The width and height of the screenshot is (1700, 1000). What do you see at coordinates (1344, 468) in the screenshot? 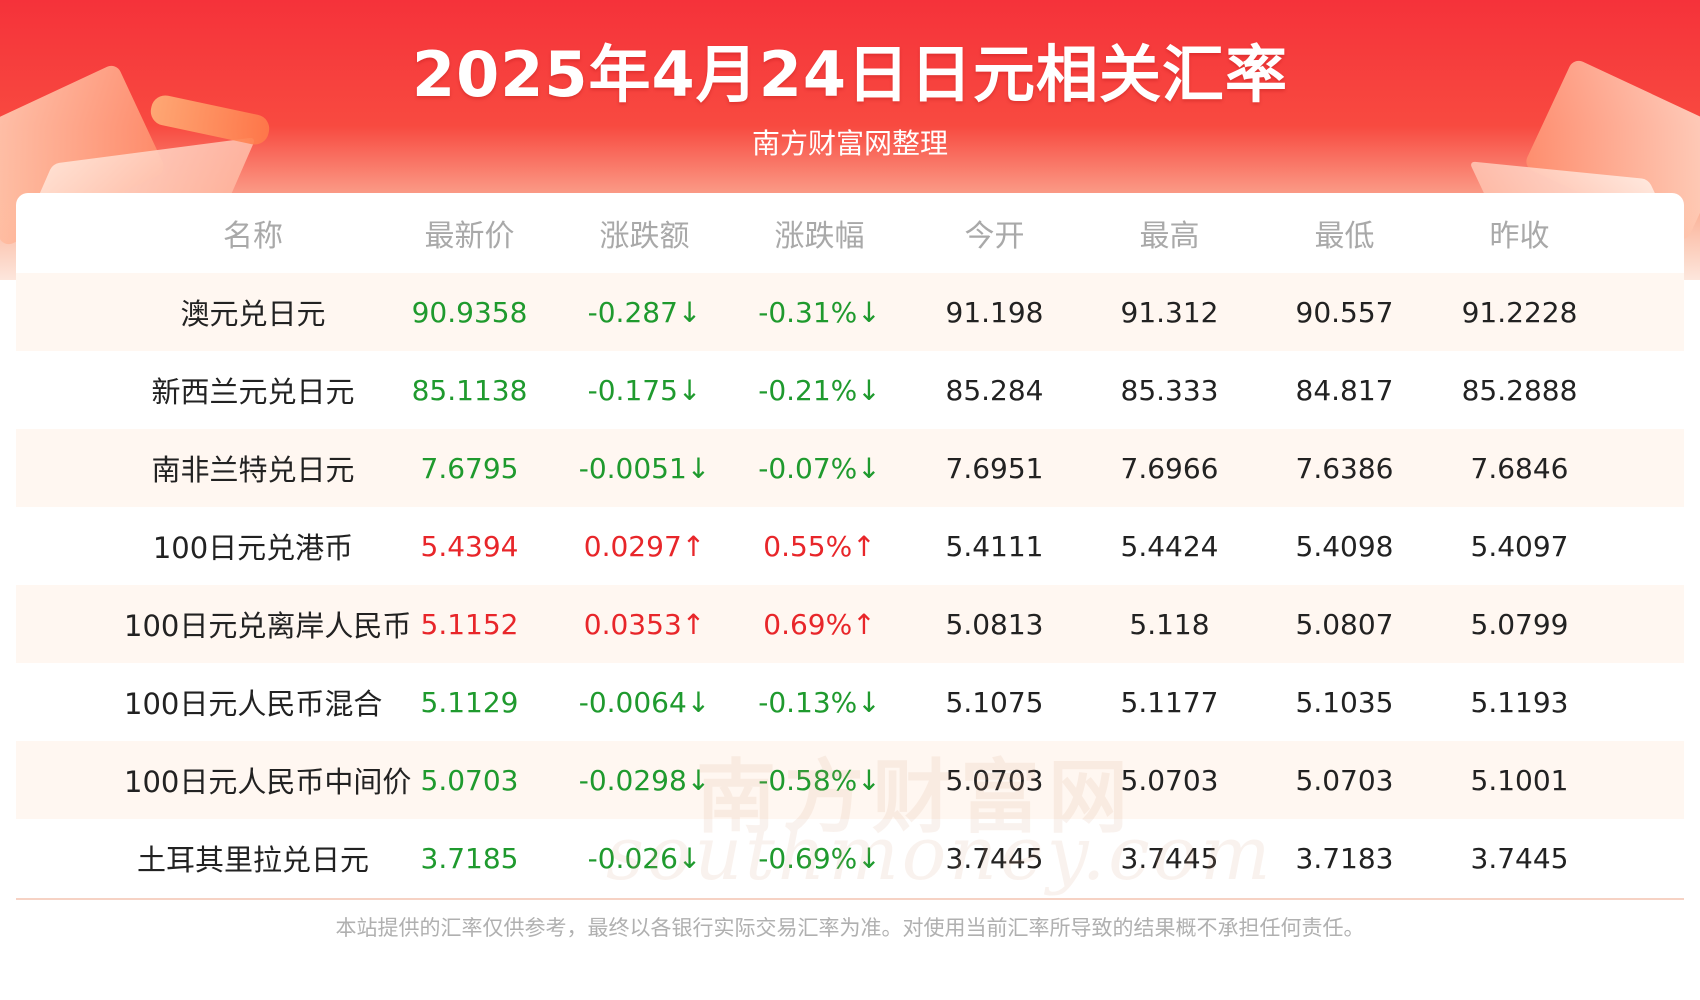
I see `rate-low: 7.6386` at bounding box center [1344, 468].